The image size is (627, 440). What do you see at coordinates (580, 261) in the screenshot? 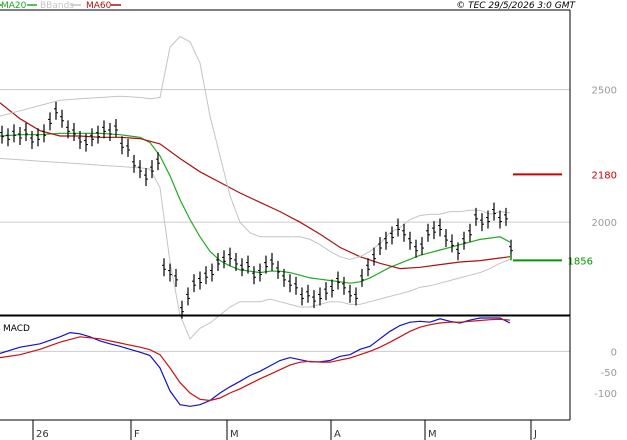
I see `level-label-1856: 1856` at bounding box center [580, 261].